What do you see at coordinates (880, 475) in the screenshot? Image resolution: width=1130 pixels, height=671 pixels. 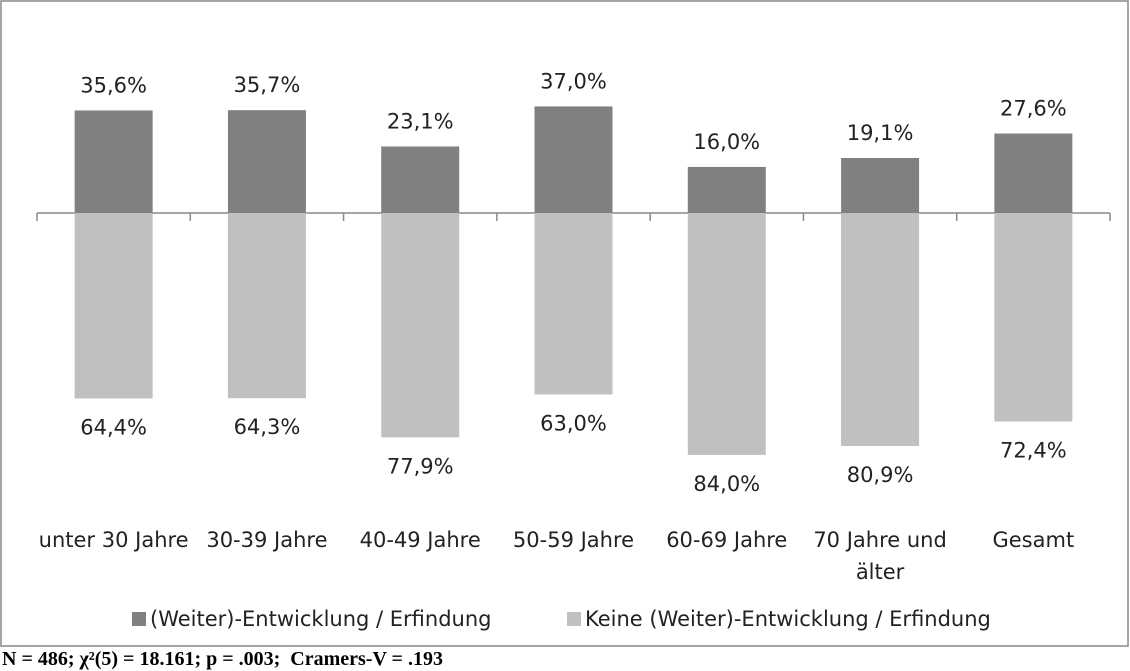 I see `data-label: 80,9%` at bounding box center [880, 475].